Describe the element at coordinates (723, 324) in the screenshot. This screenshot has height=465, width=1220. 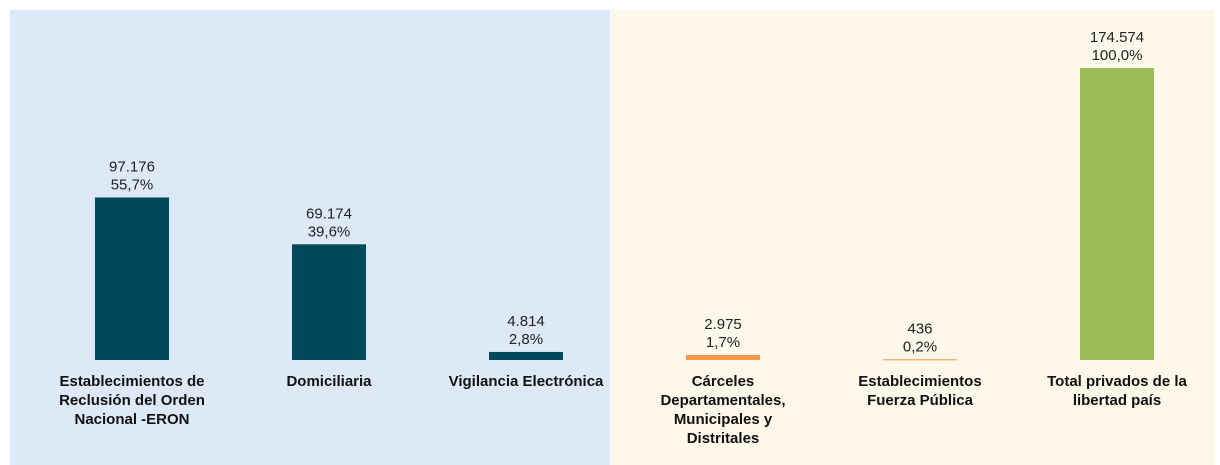
I see `value-label: 2.975` at that location.